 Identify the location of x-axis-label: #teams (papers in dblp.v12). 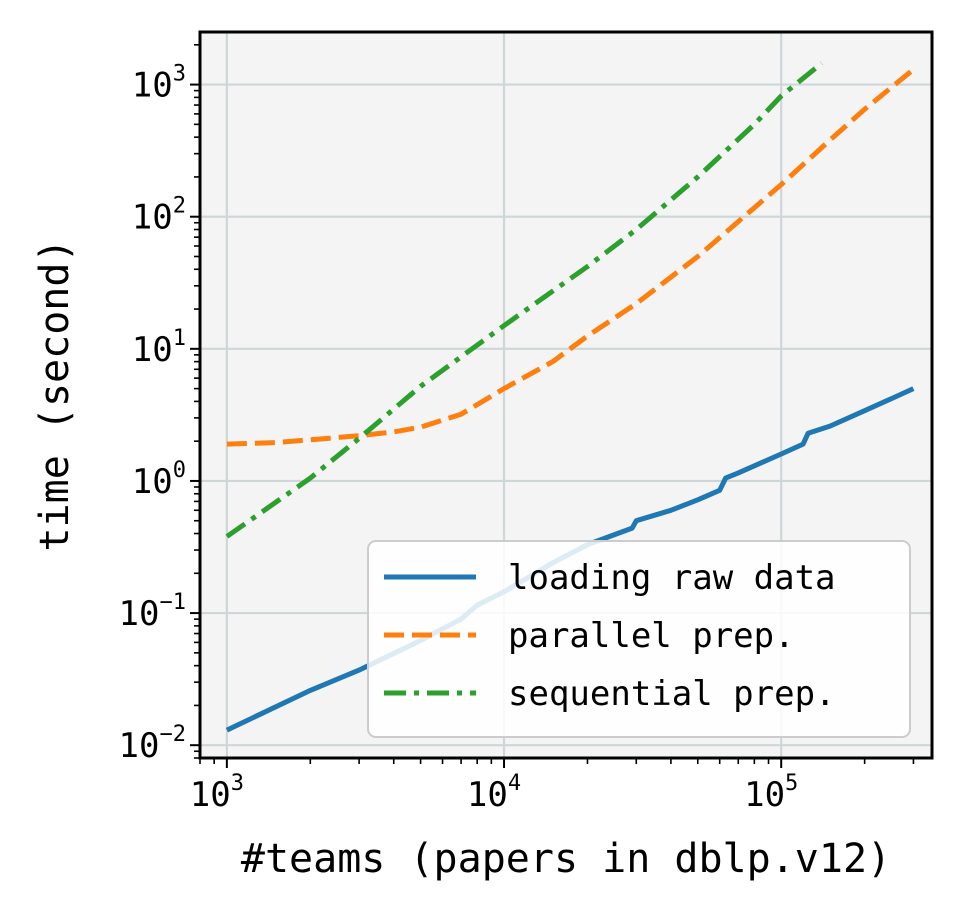
(566, 859).